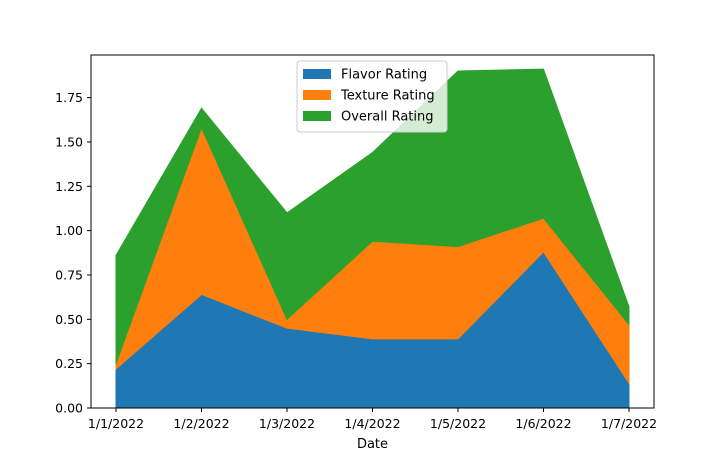  Describe the element at coordinates (69, 141) in the screenshot. I see `y-tick-label: 1.50` at that location.